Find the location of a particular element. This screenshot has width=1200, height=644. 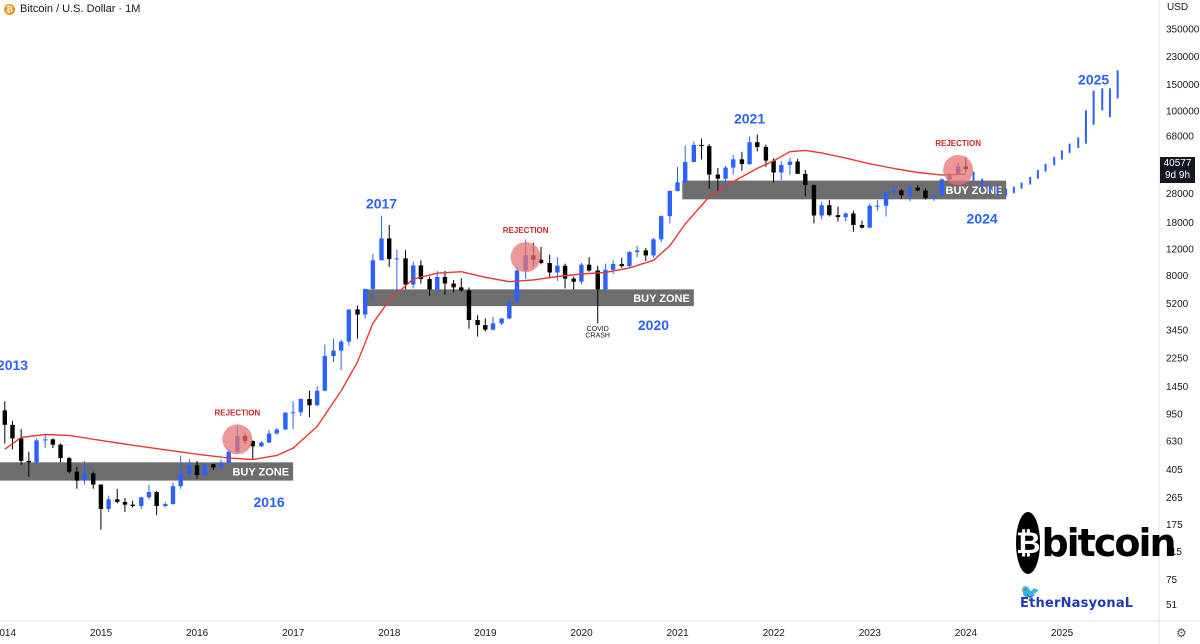

x-tick-label: 2023 is located at coordinates (870, 633).